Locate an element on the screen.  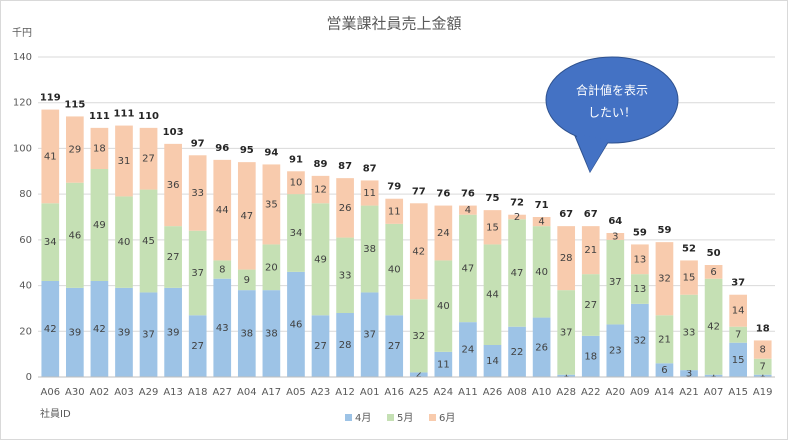
data-label: 15 is located at coordinates (689, 278).